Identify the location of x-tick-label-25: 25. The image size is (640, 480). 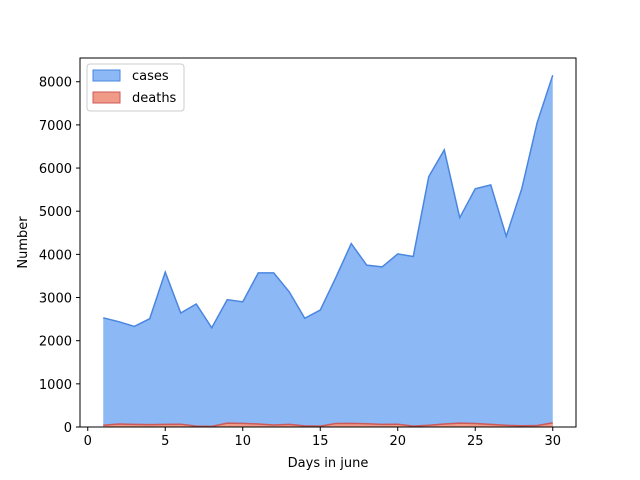
(475, 441).